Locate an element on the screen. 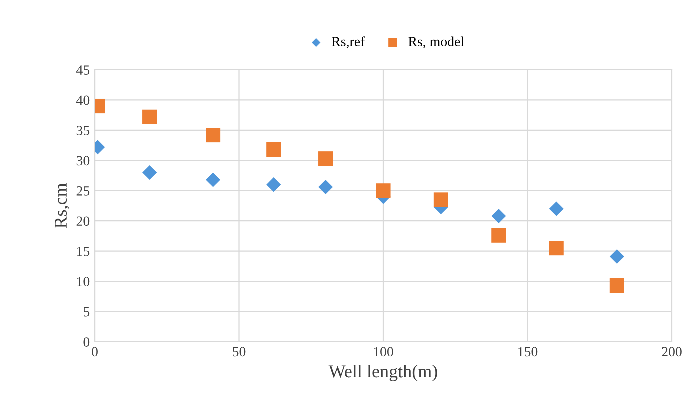 The image size is (696, 416). x-tick-label: 0 is located at coordinates (95, 352).